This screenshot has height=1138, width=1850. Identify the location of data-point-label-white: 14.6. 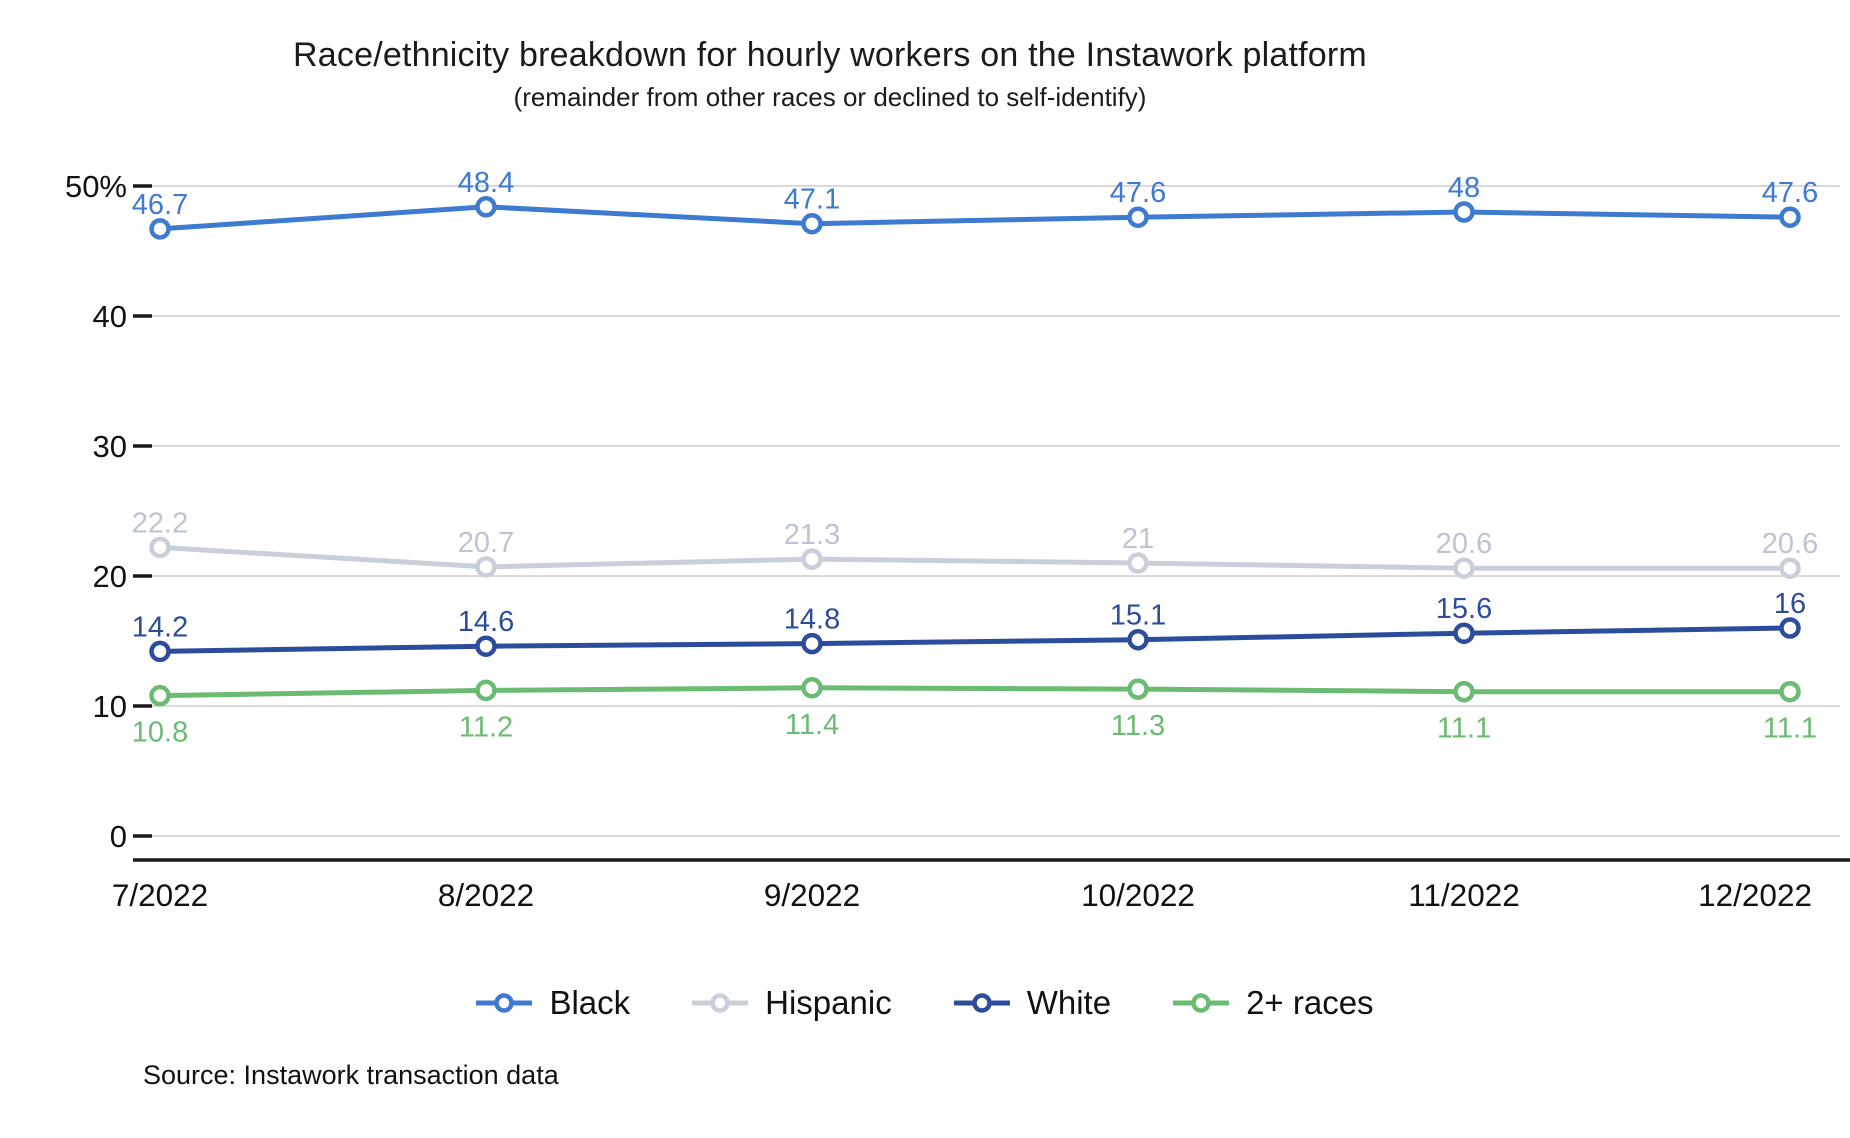
(486, 622).